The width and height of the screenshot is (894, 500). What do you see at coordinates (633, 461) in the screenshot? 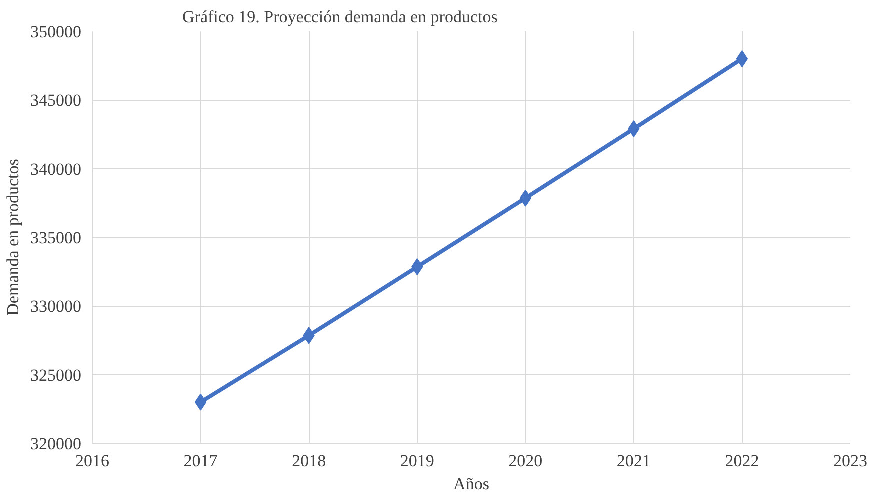
I see `x-tick-label: 2021` at bounding box center [633, 461].